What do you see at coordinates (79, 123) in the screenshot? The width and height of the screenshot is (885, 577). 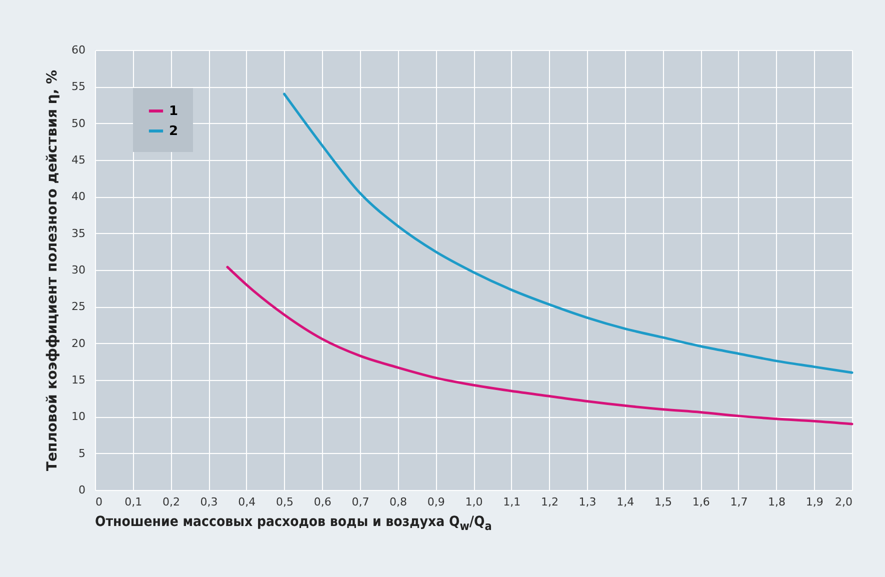 I see `y-tick-label: 50` at bounding box center [79, 123].